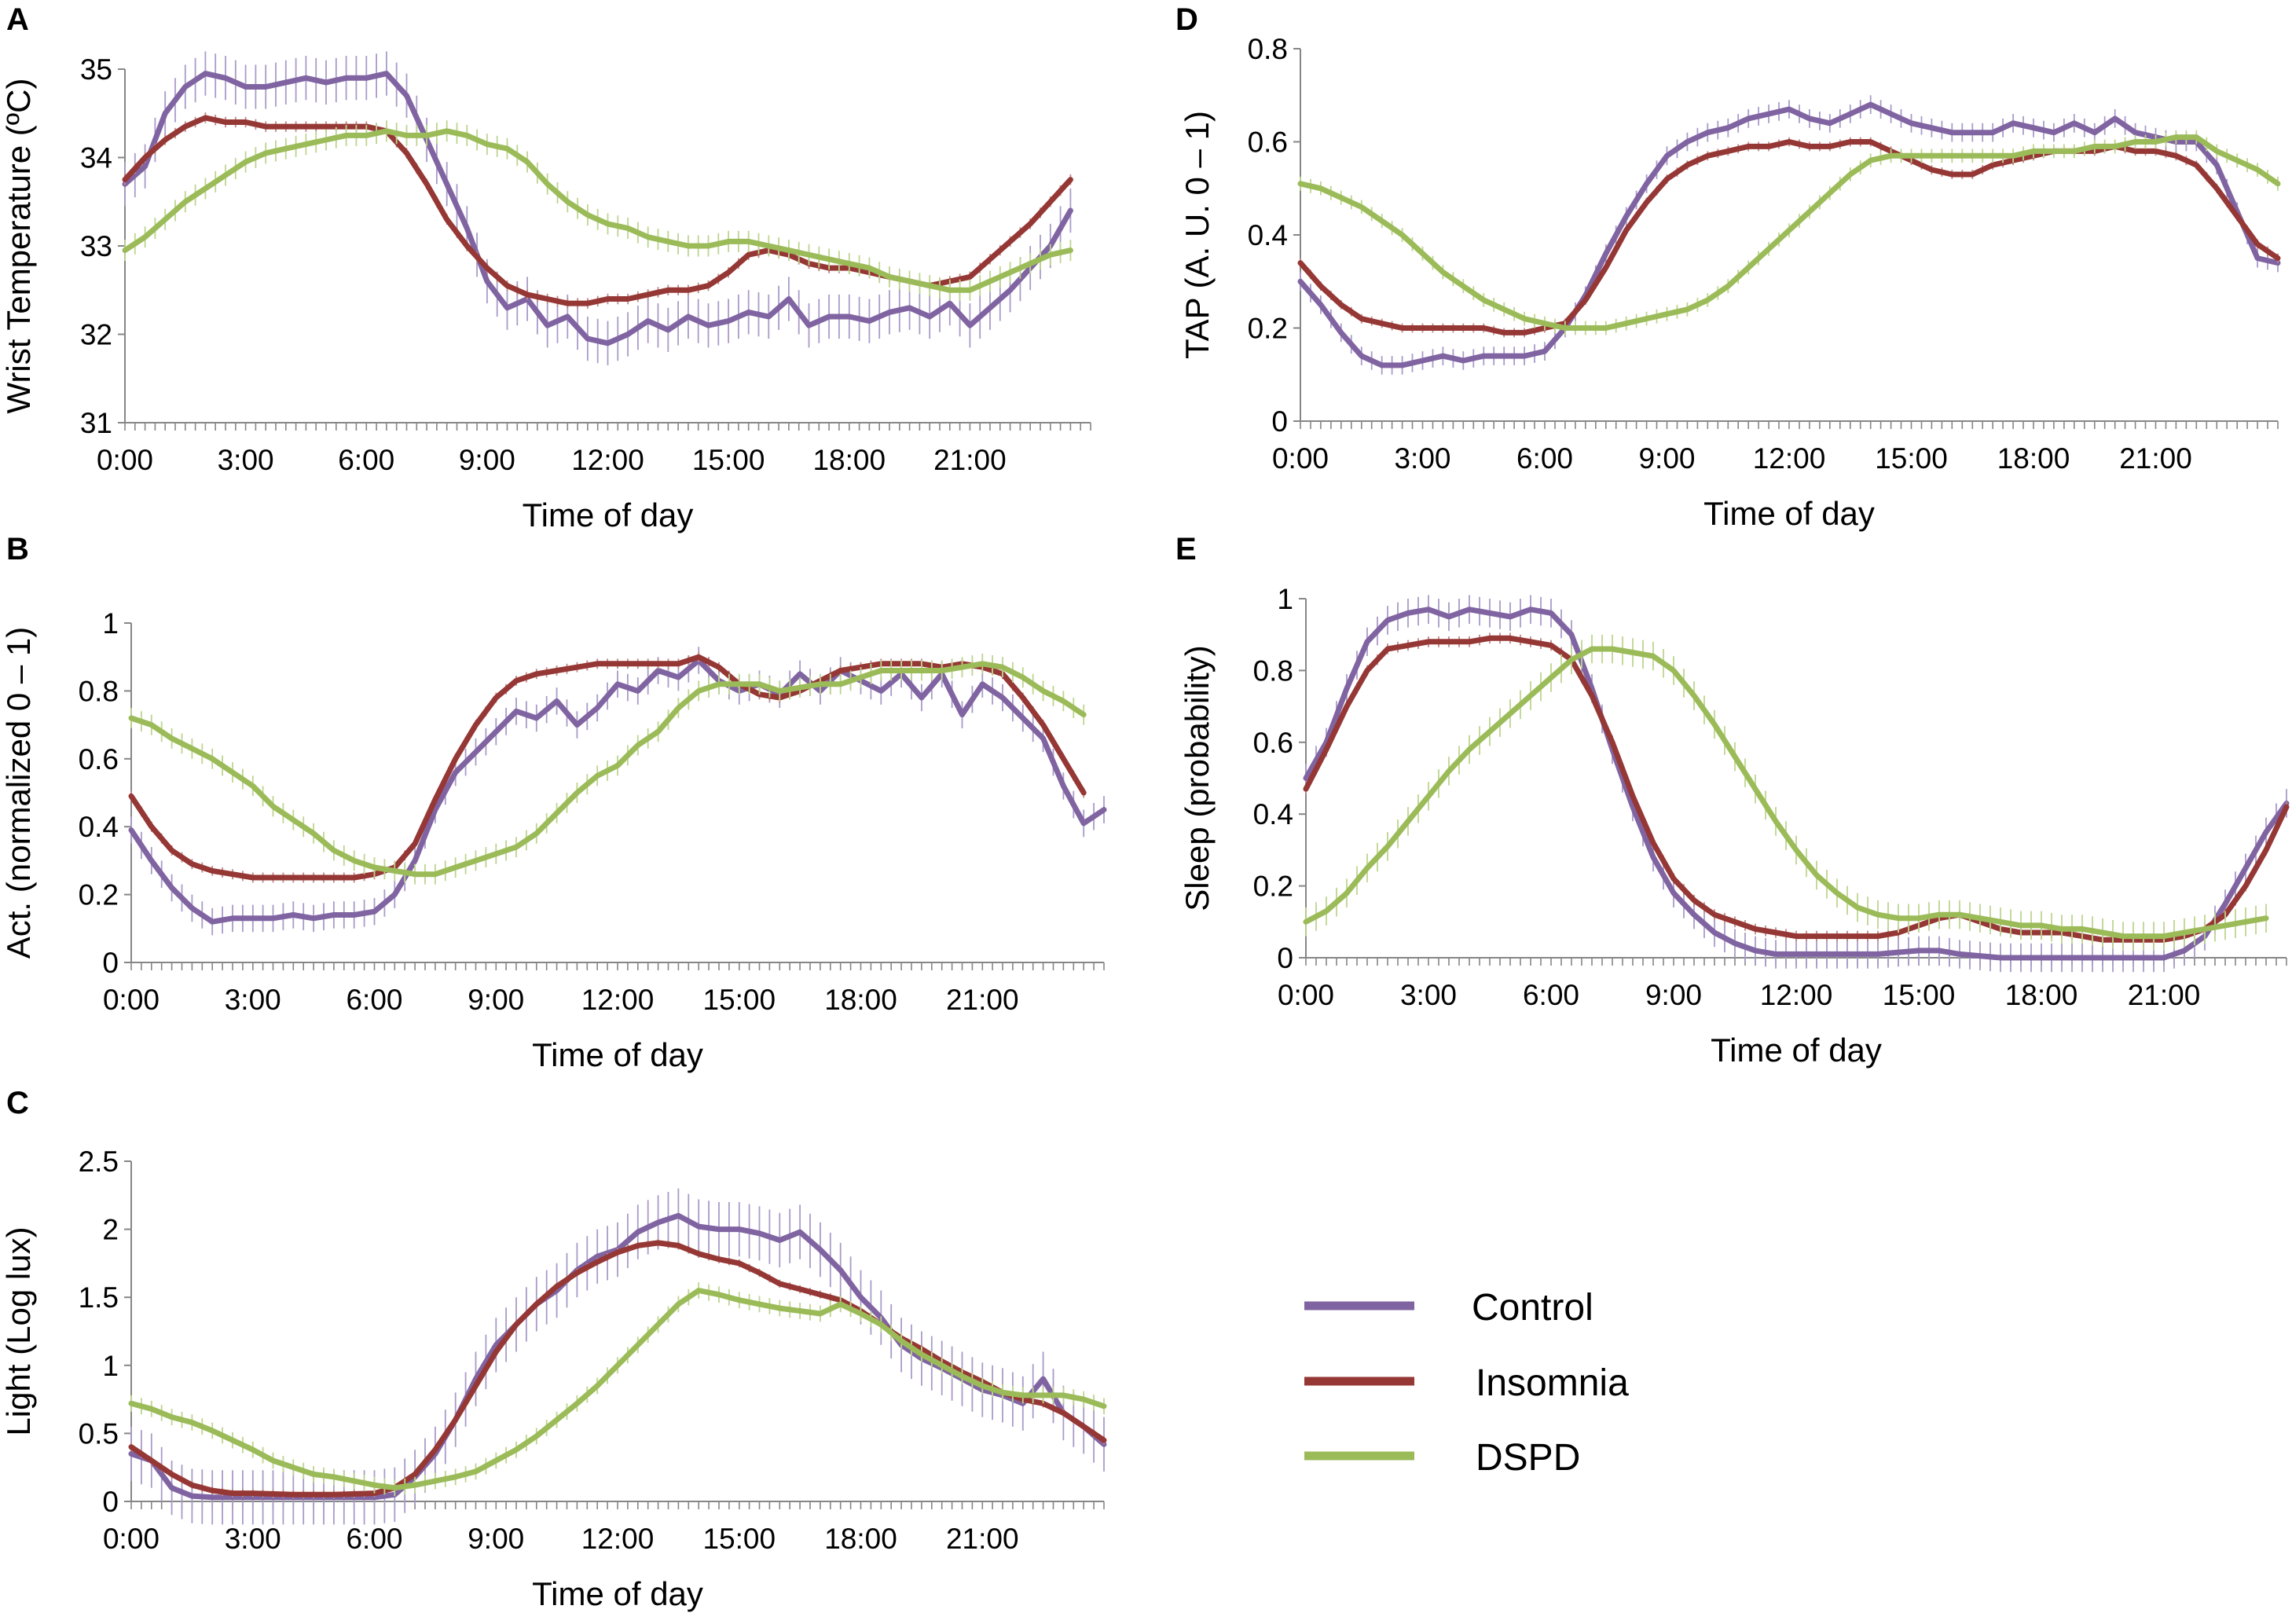 The width and height of the screenshot is (2292, 1624). I want to click on y-tick-label: 34, so click(96, 158).